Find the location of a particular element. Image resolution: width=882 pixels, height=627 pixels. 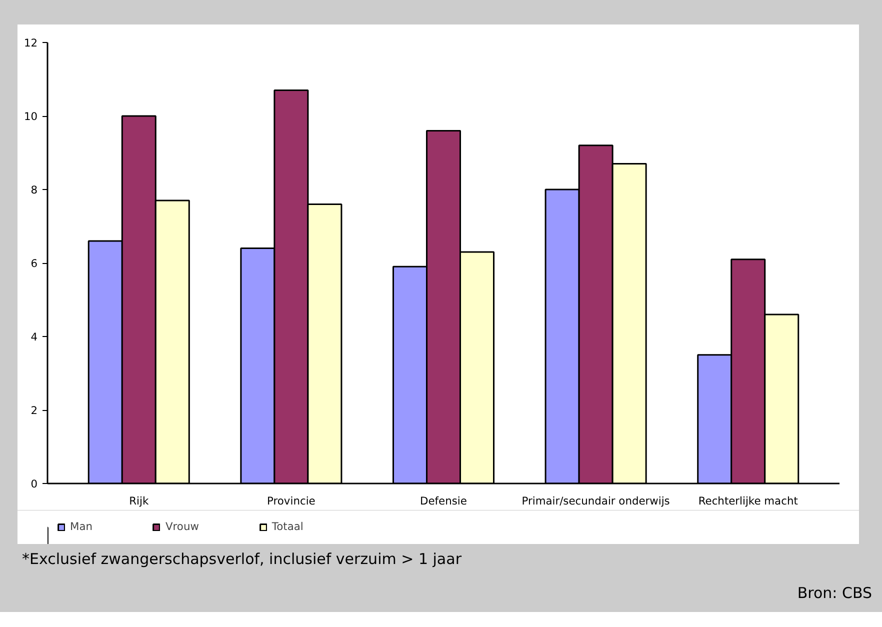

x-tick-label: Provincie is located at coordinates (291, 501).